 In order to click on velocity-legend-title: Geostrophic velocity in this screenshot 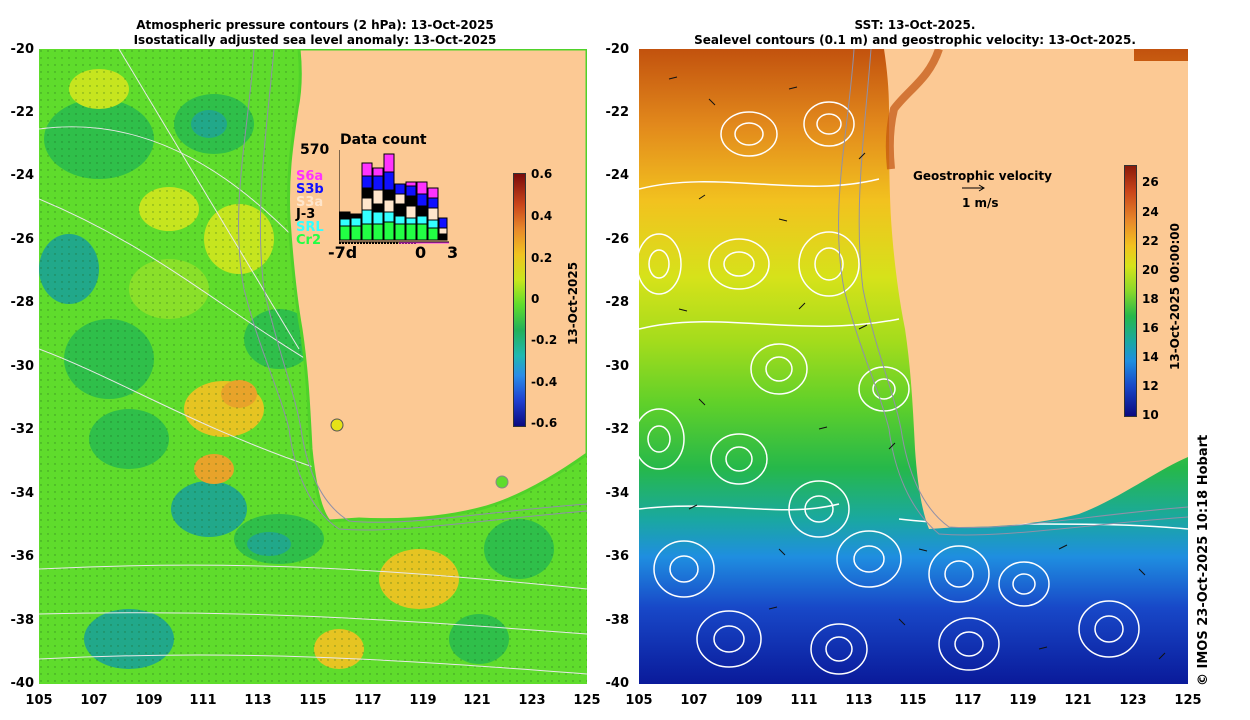, I will do `click(982, 176)`.